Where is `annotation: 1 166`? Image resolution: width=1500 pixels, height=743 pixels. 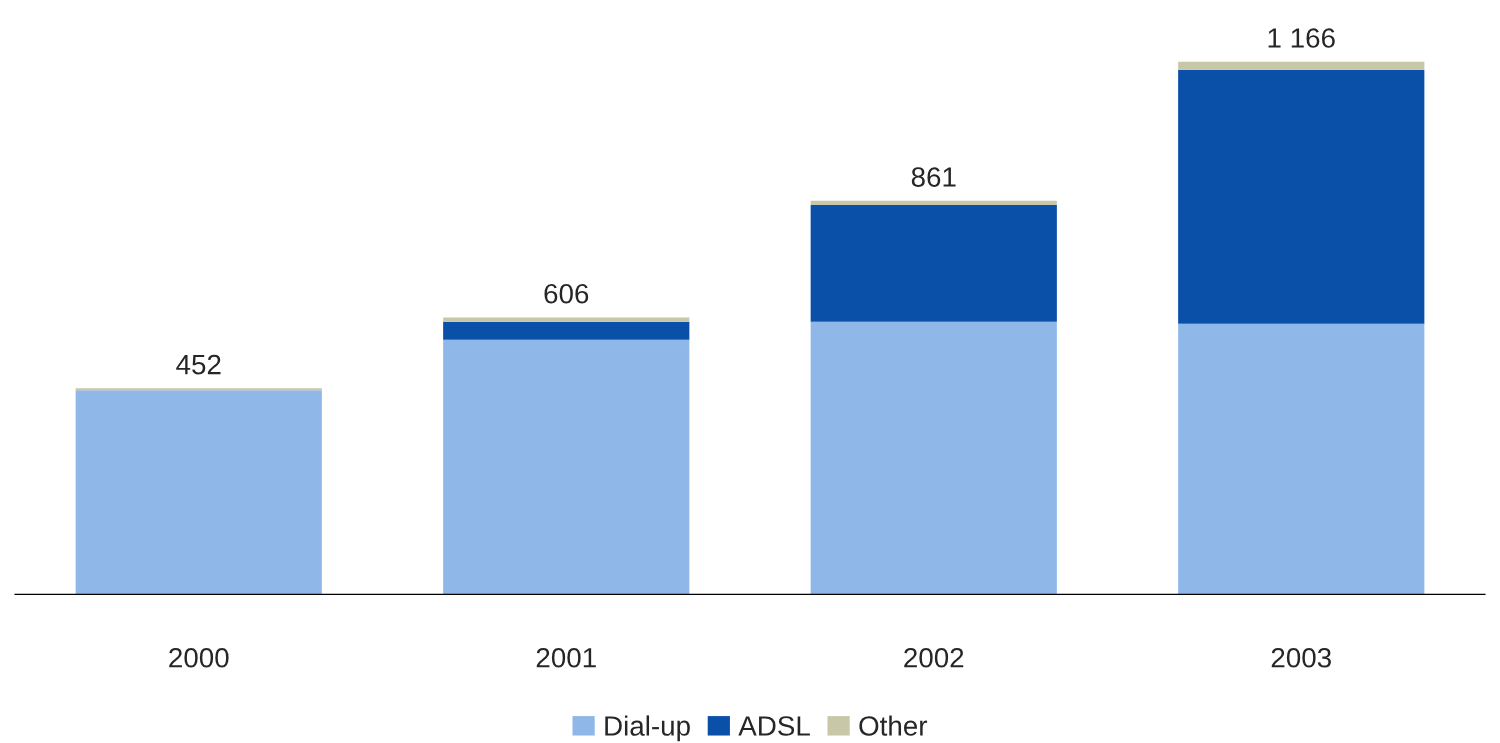
annotation: 1 166 is located at coordinates (1301, 38).